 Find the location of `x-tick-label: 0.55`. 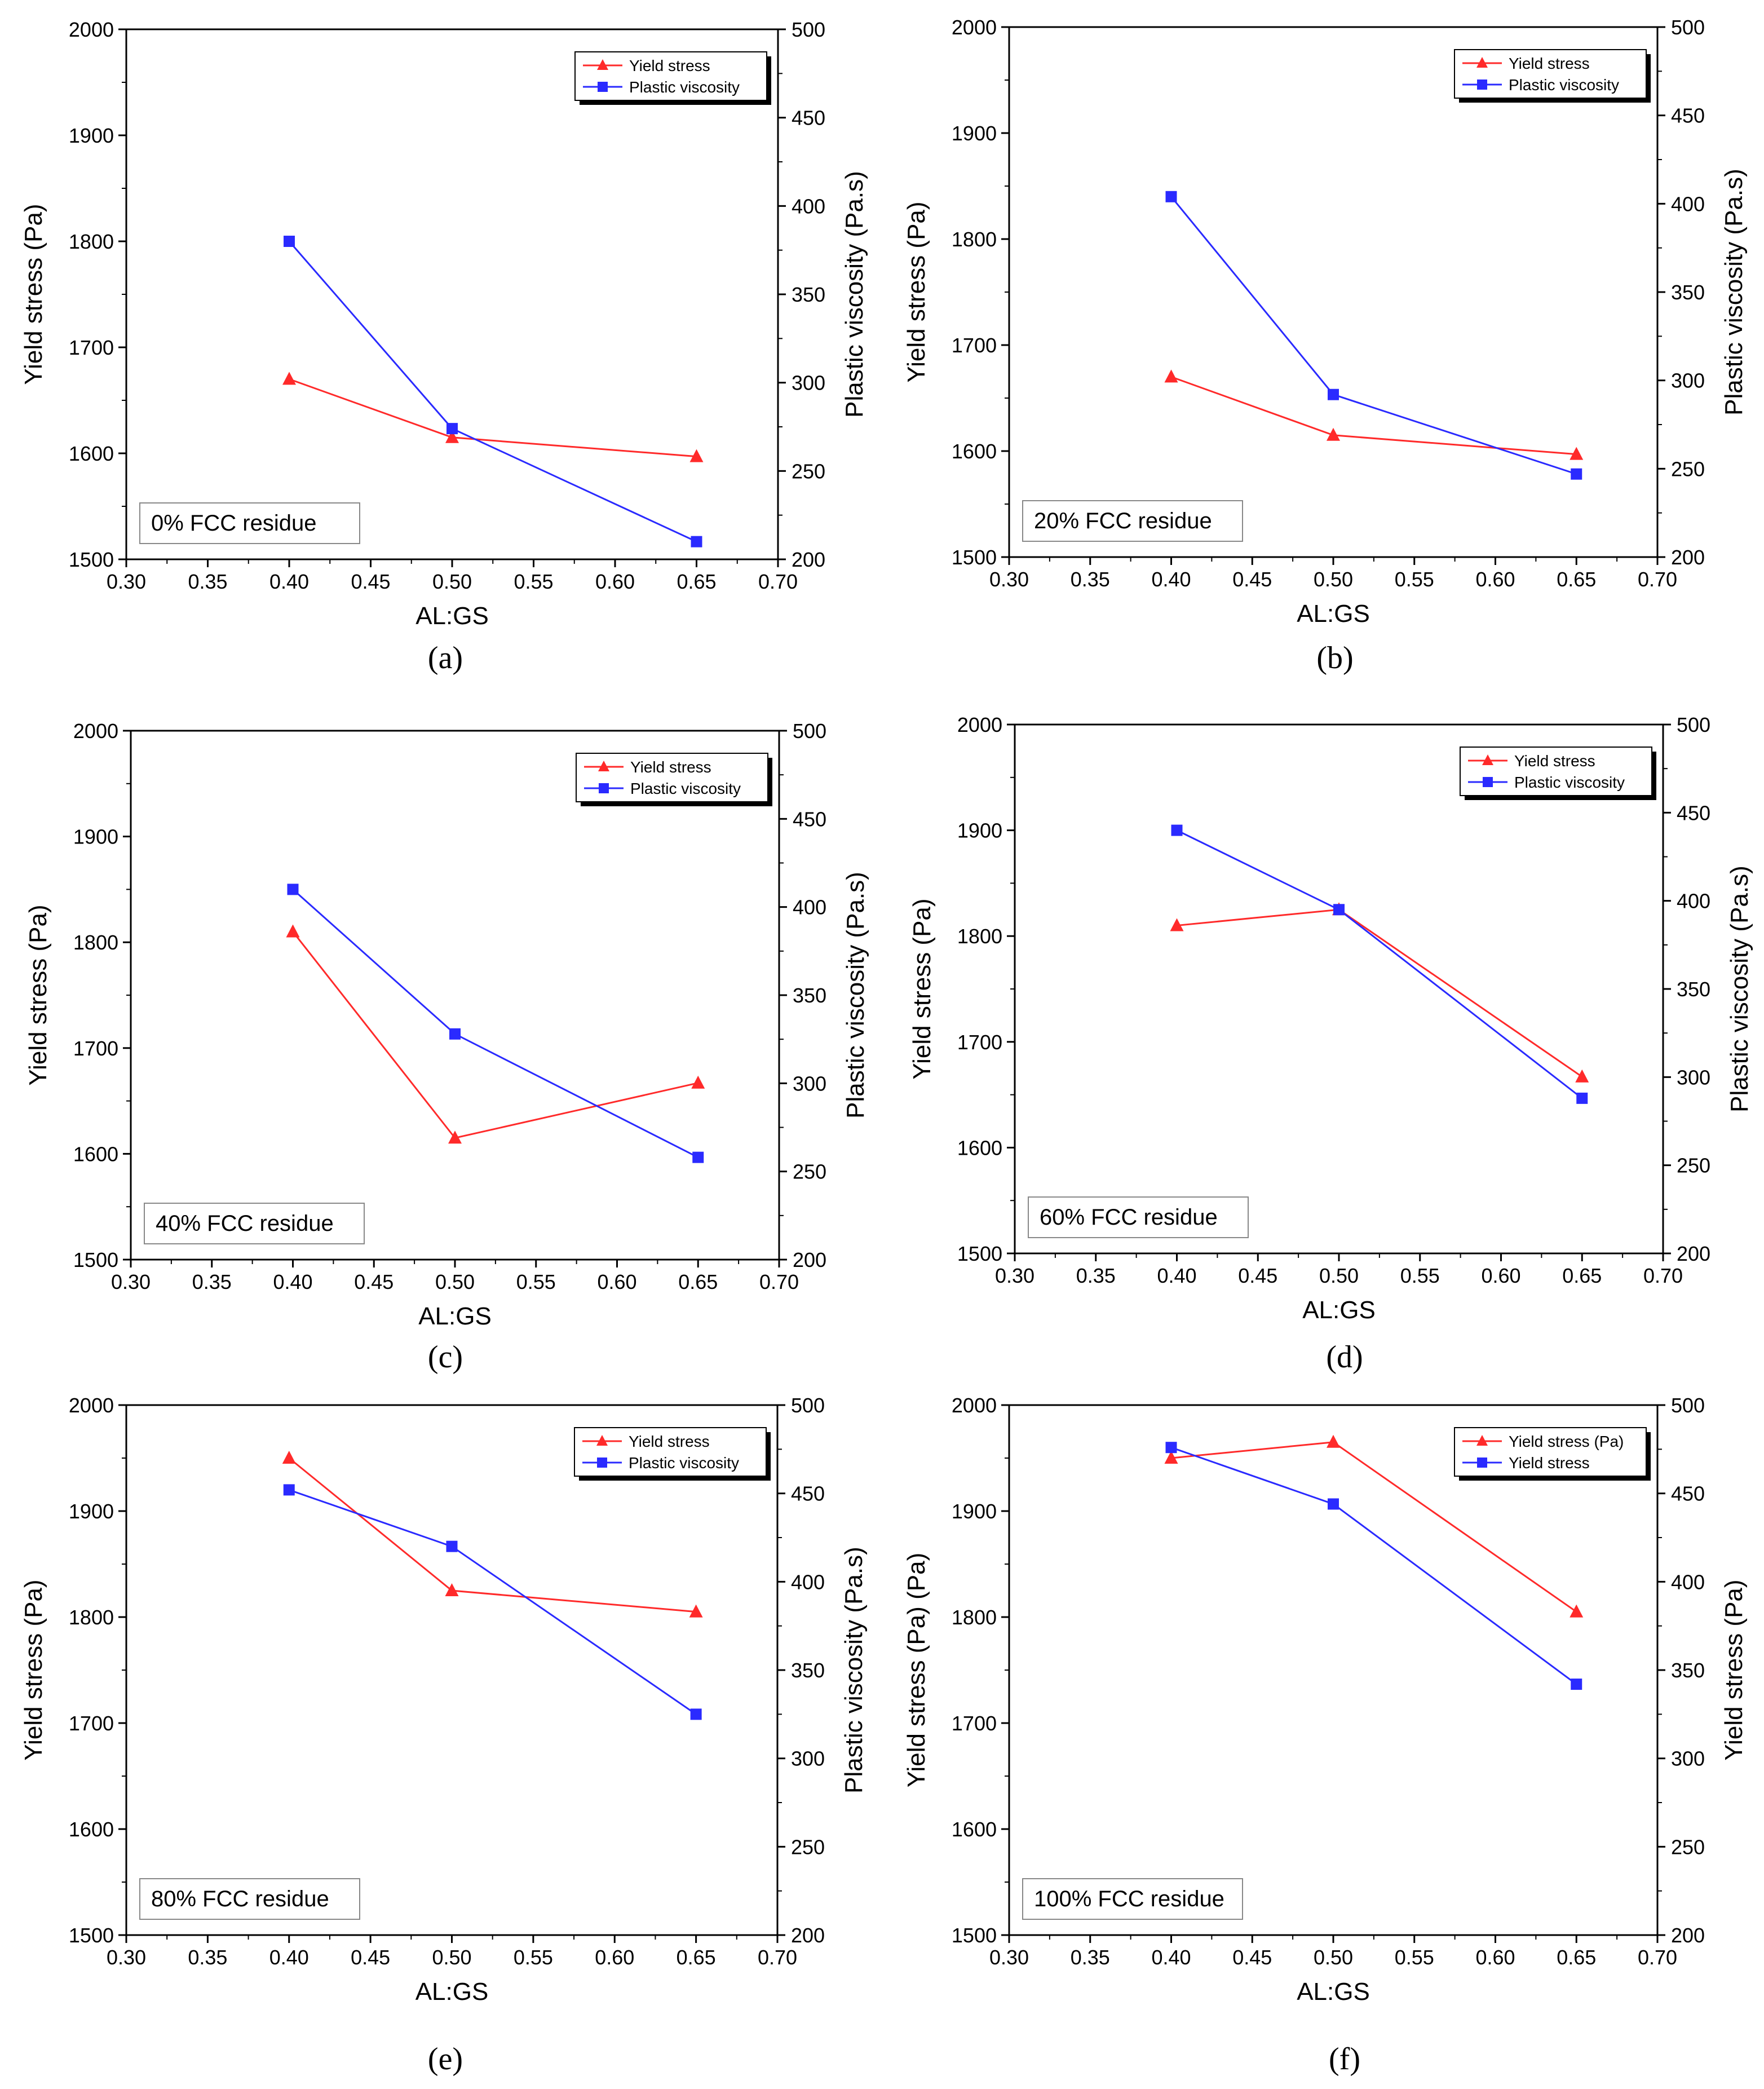

x-tick-label: 0.55 is located at coordinates (1414, 579).